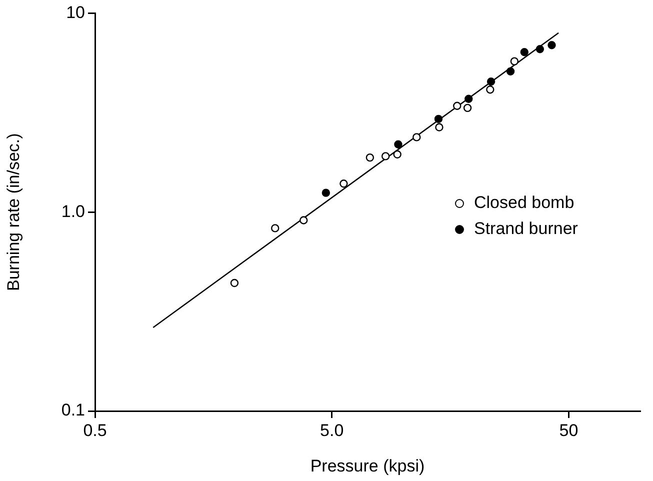 This screenshot has height=481, width=653. Describe the element at coordinates (73, 410) in the screenshot. I see `y-tick-label: 0.1` at that location.